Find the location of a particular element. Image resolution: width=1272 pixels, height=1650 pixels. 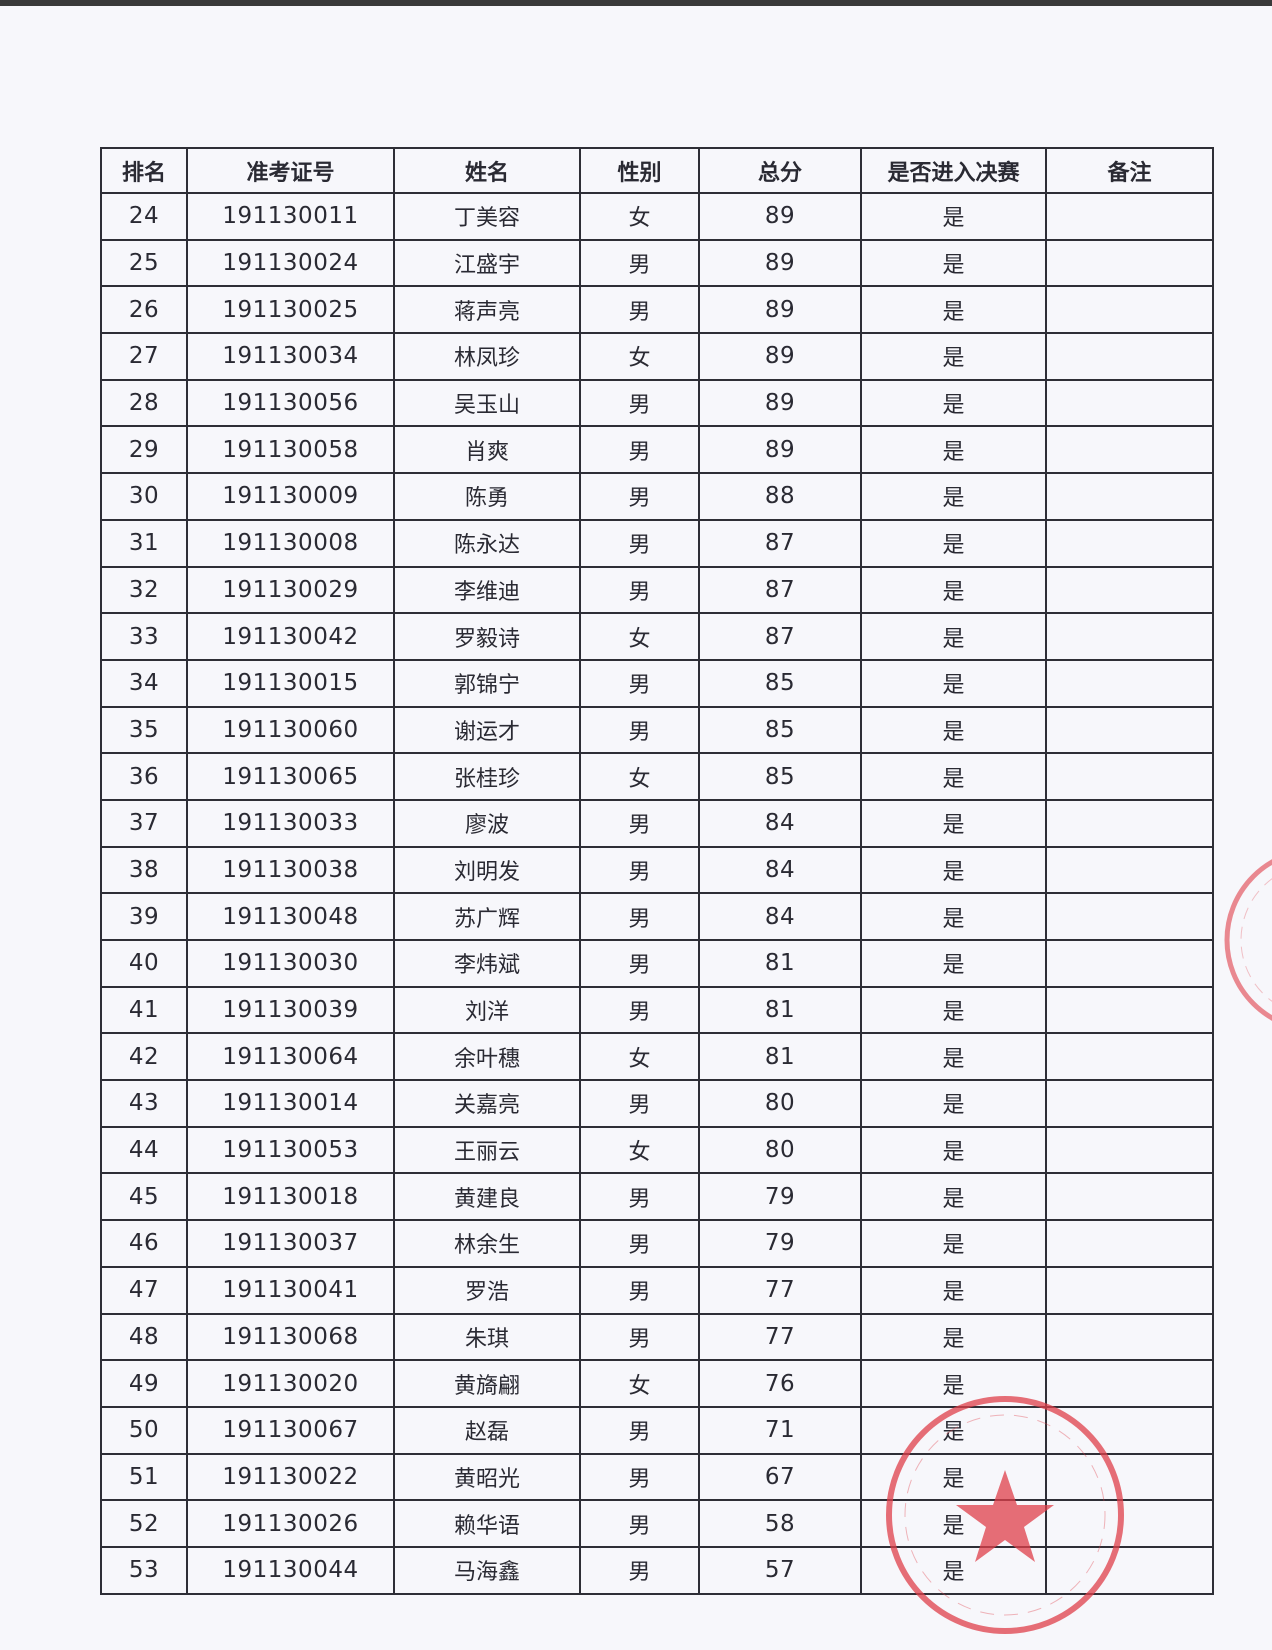

exam-id-cell: 191130037 is located at coordinates (290, 1243).